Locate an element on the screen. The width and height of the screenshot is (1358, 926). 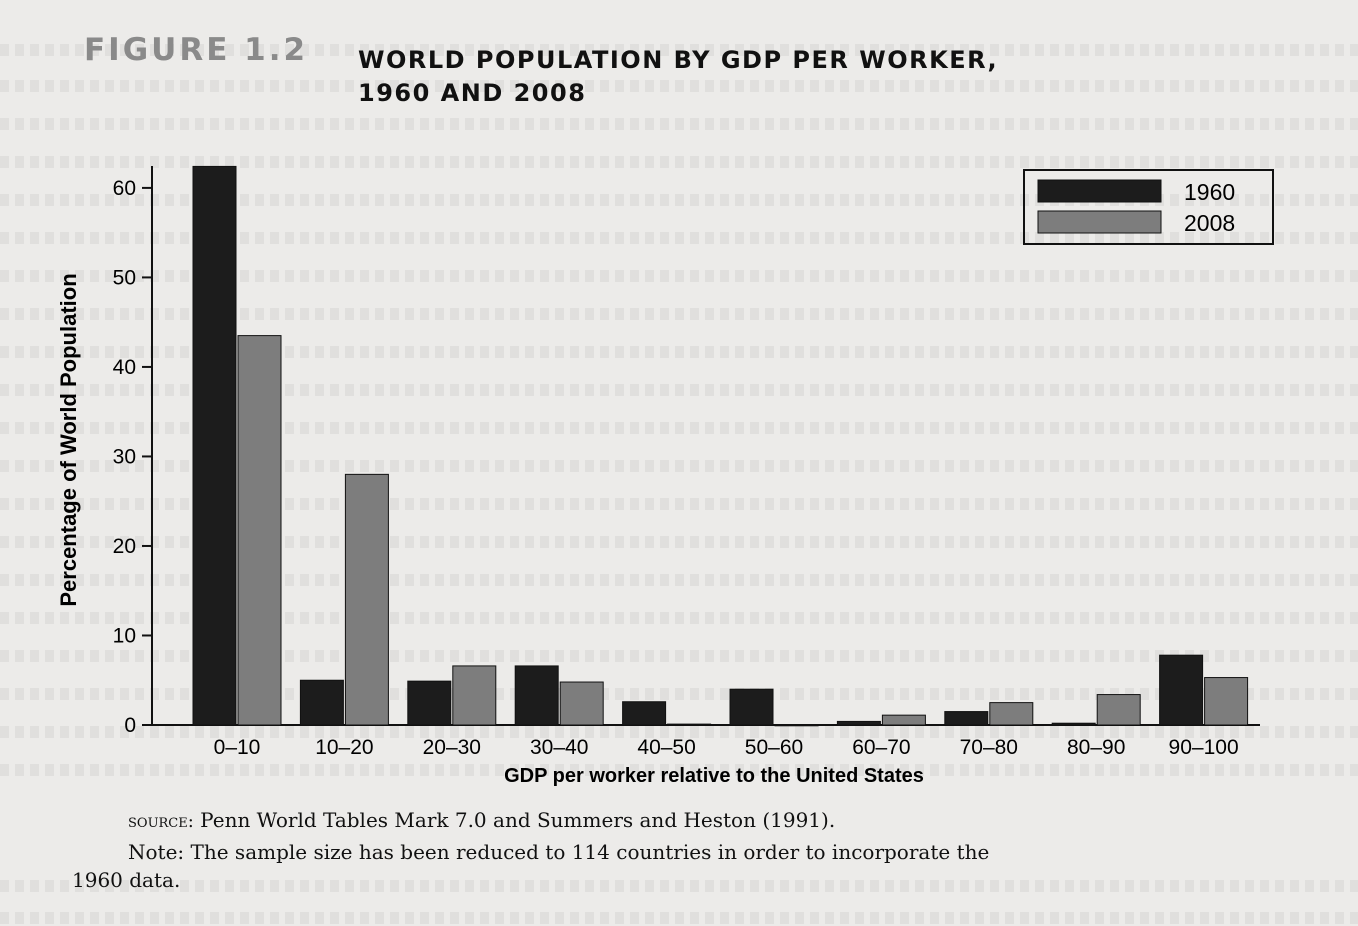
footnote-line-2: 1960 data. is located at coordinates (126, 880).